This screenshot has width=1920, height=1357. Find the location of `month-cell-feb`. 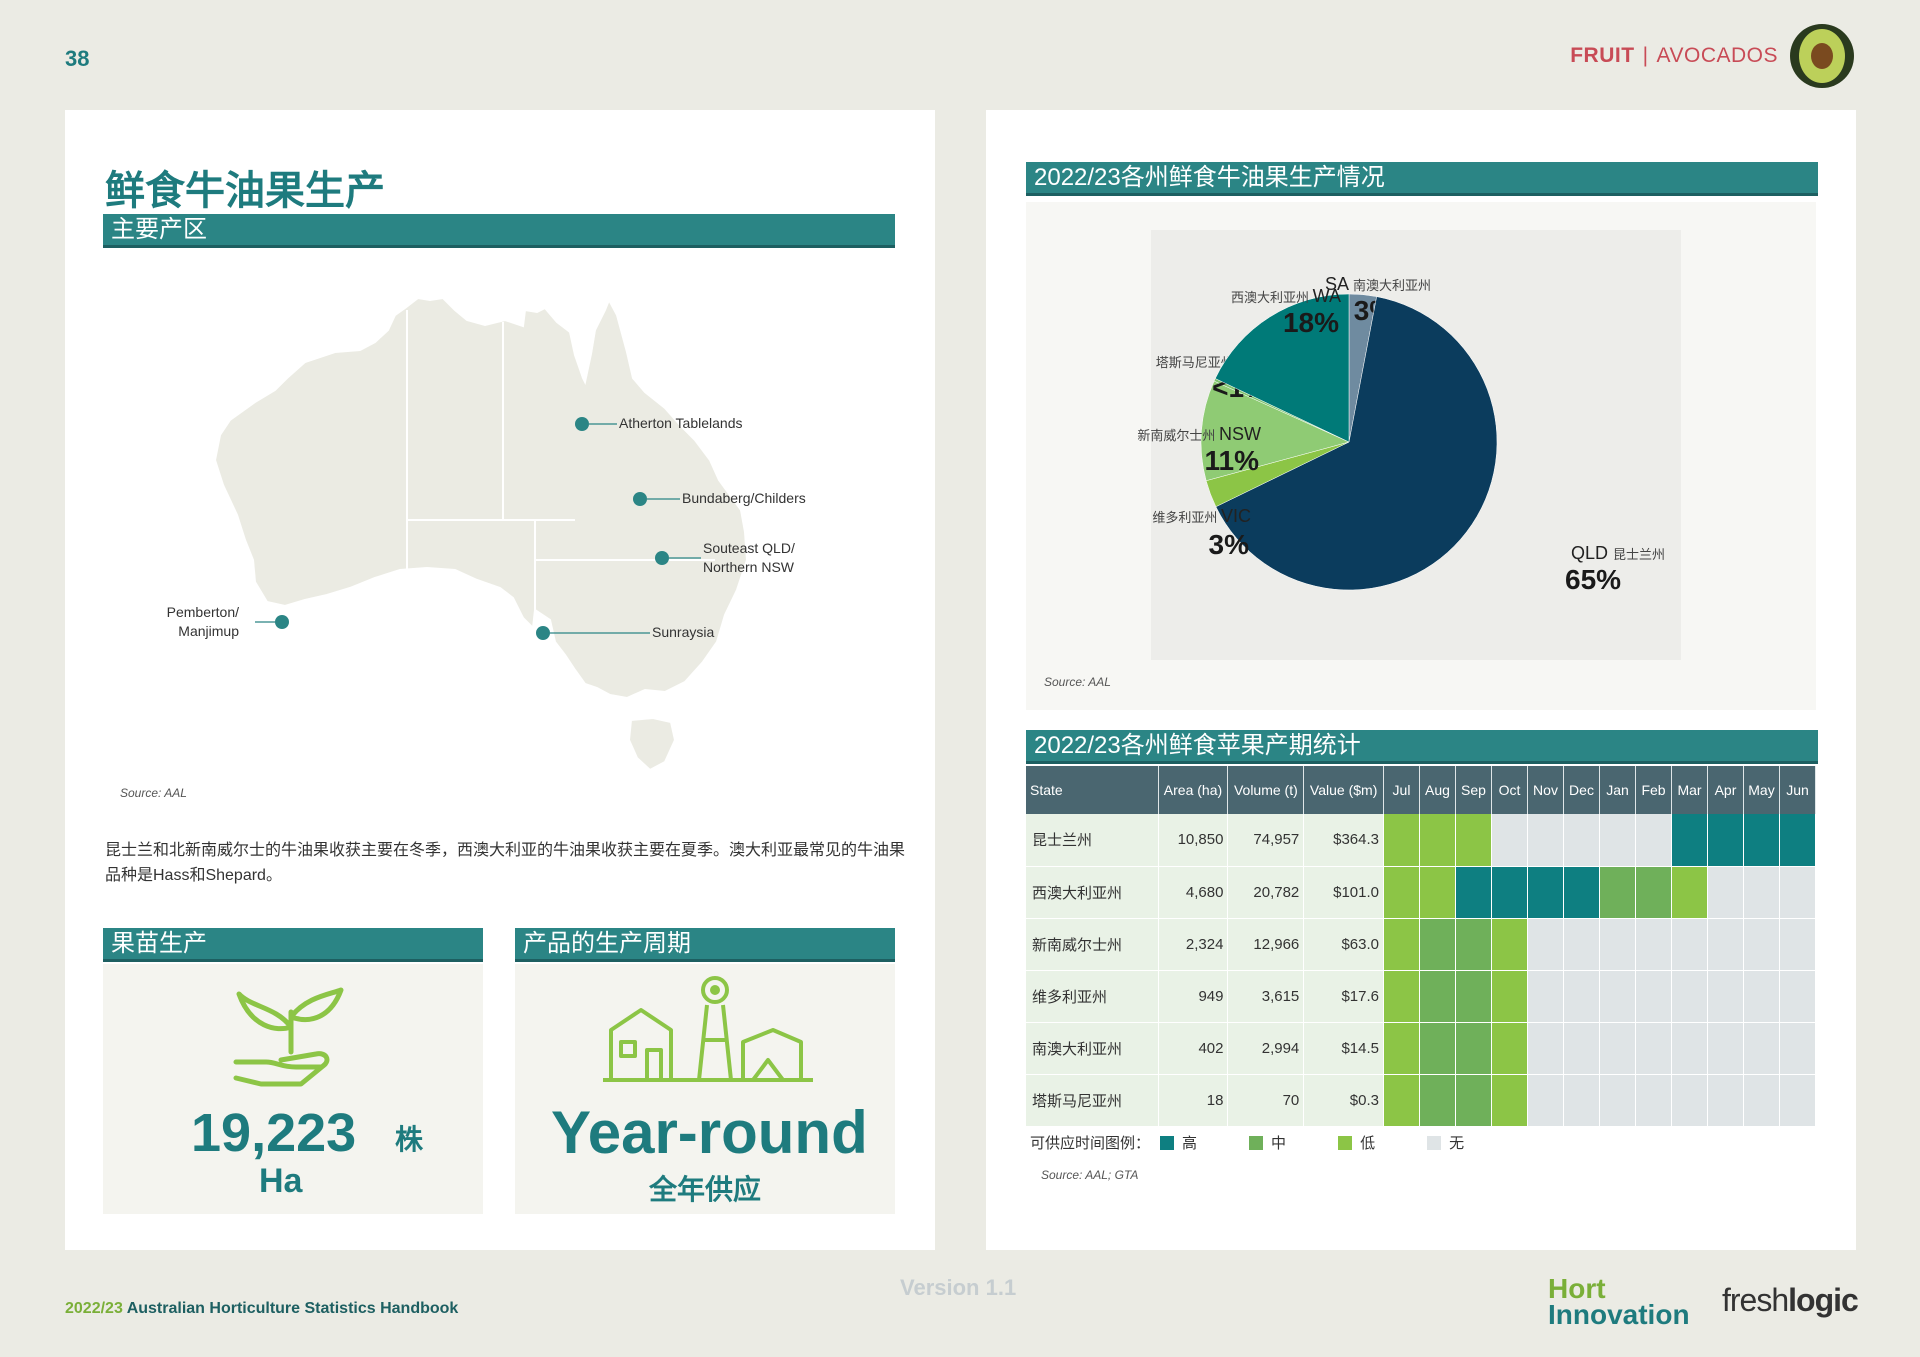

month-cell-feb is located at coordinates (1653, 892).